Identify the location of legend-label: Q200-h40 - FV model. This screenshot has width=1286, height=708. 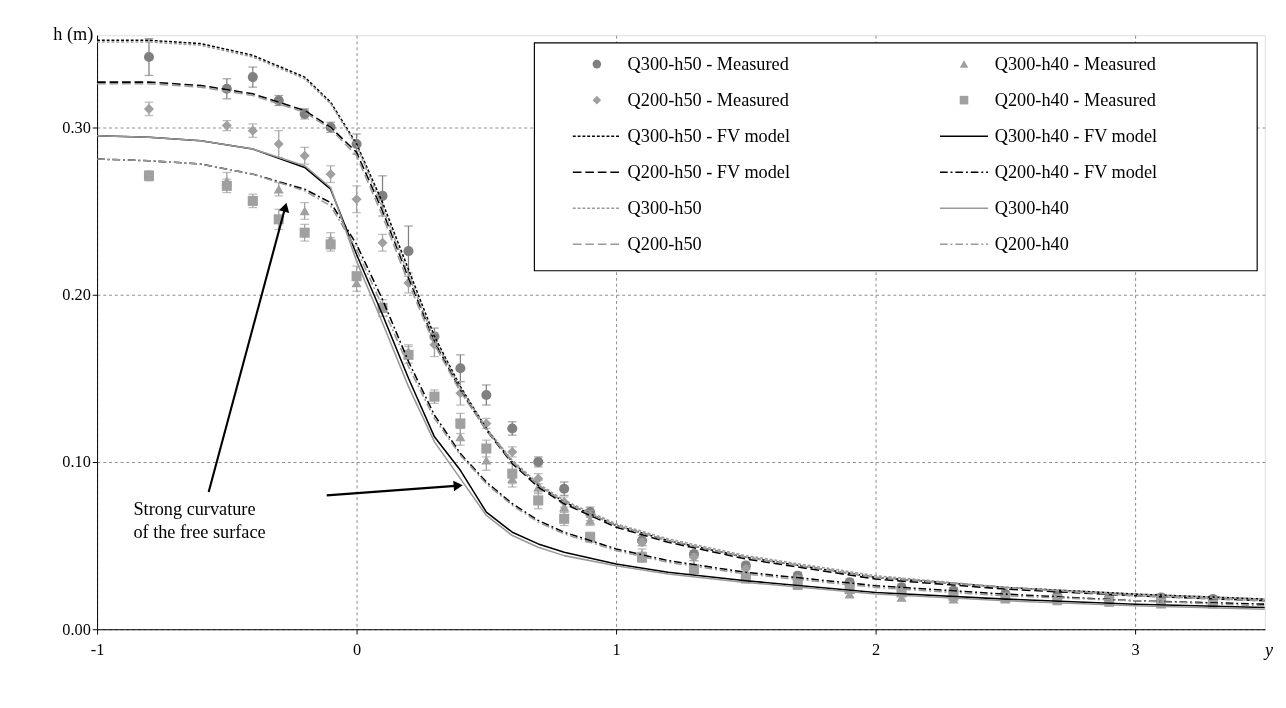
(1076, 171).